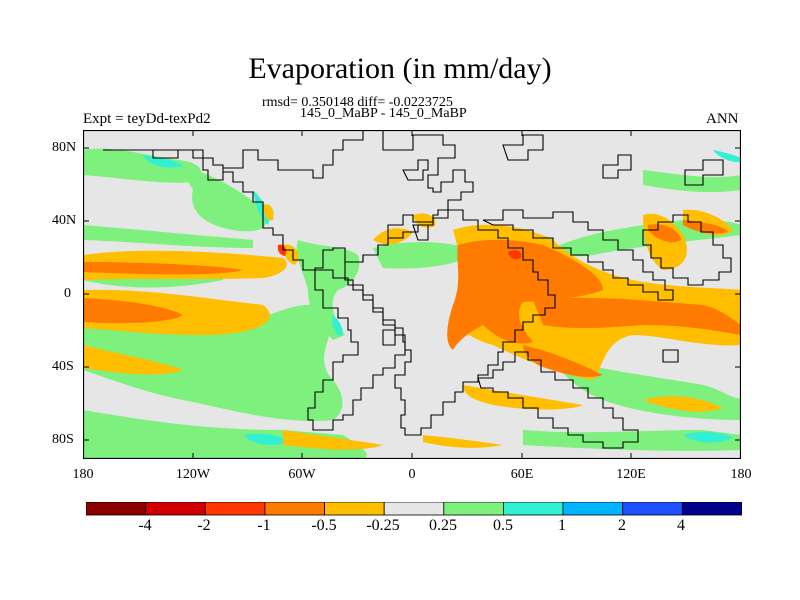  I want to click on red-regions, so click(399, 252).